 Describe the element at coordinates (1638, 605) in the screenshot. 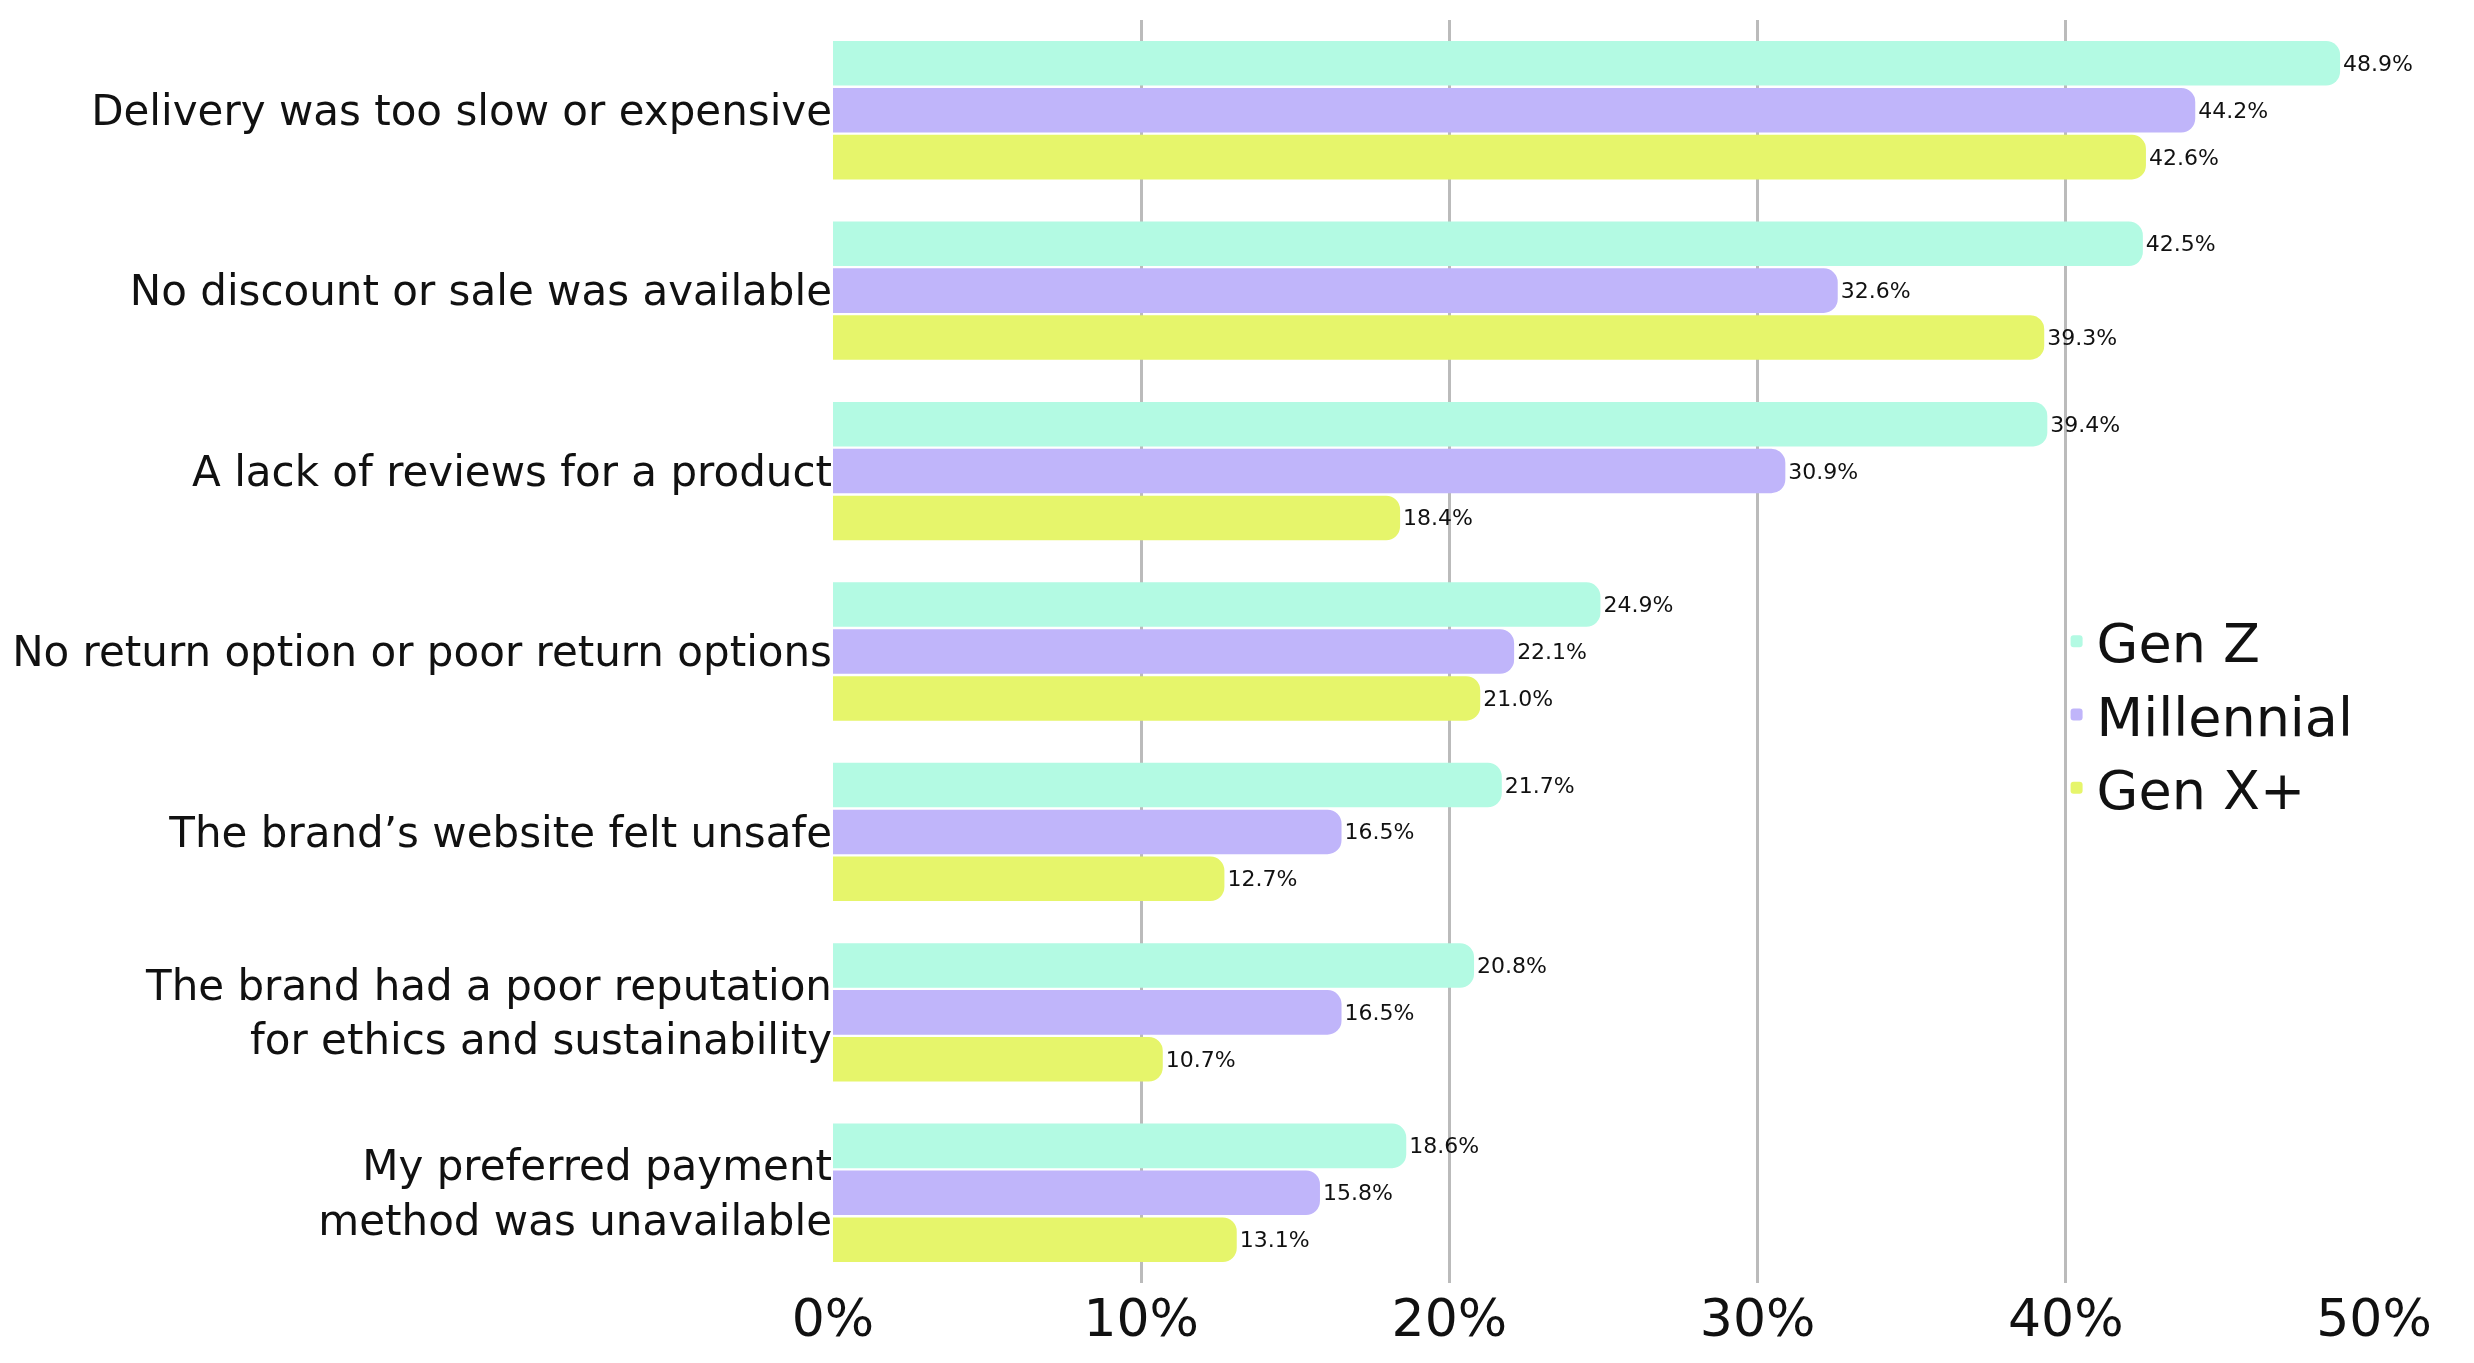

I see `data-label: 24.9%` at that location.